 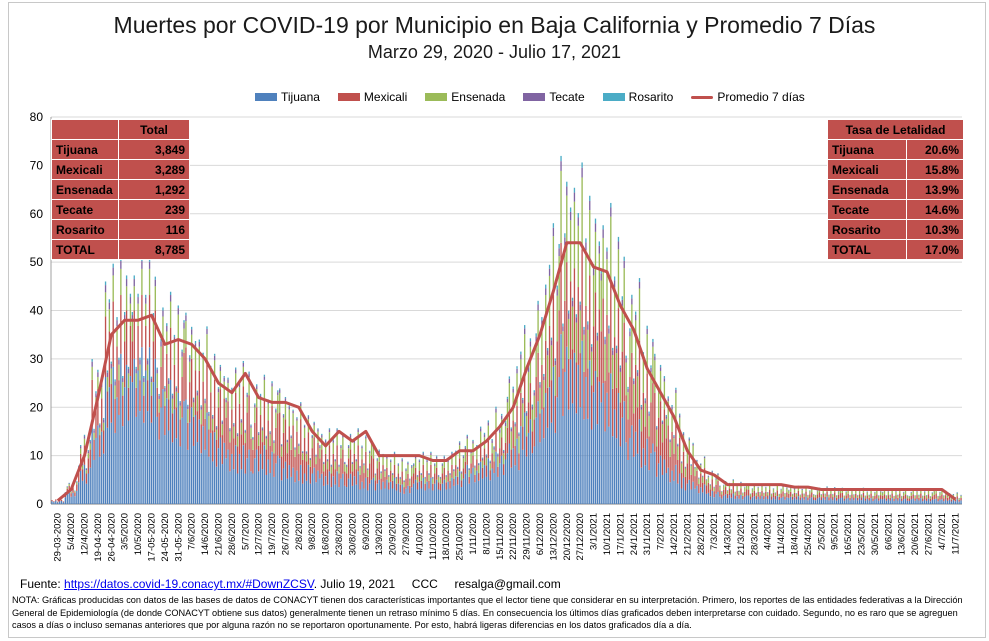 What do you see at coordinates (935, 229) in the screenshot?
I see `lethality-value: 10.3%` at bounding box center [935, 229].